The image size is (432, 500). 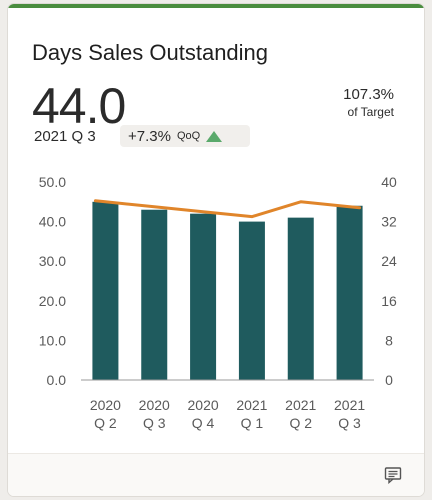 What do you see at coordinates (52, 182) in the screenshot?
I see `left-axis-tick: 50.0` at bounding box center [52, 182].